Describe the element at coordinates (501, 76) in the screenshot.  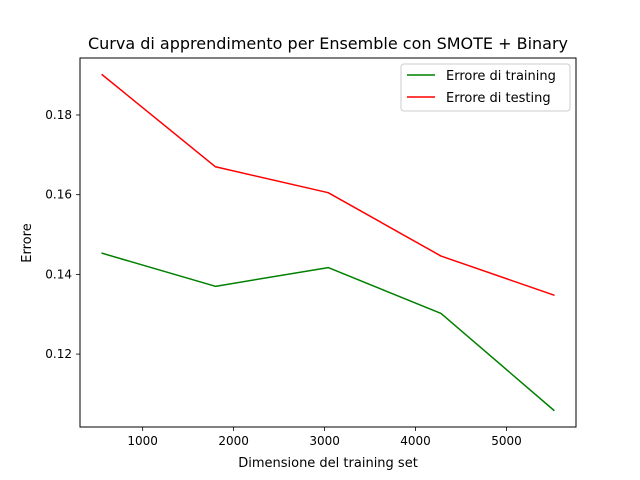
I see `legend-label-training: Errore di training` at that location.